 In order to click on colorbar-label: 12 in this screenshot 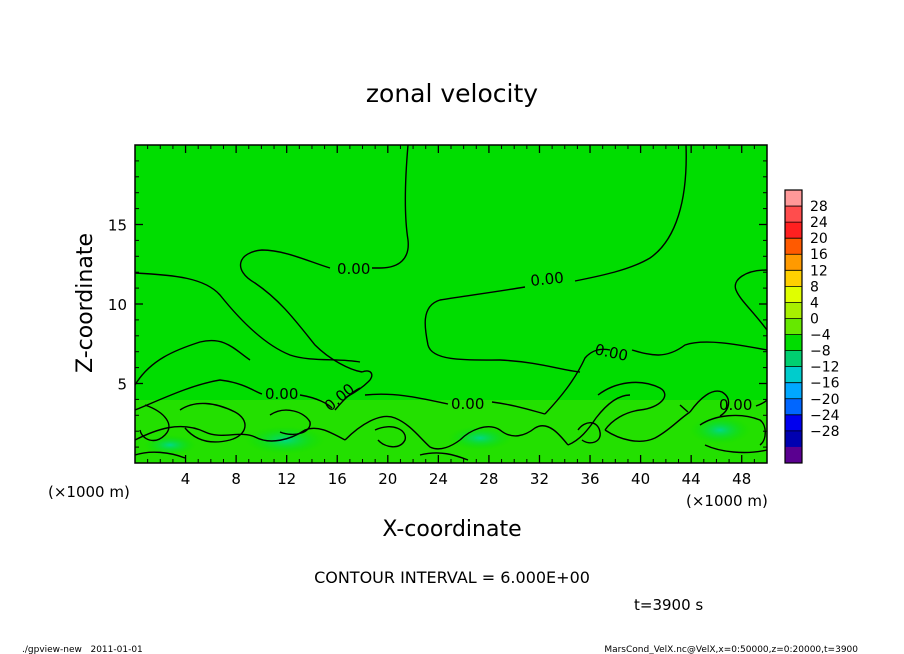, I will do `click(819, 271)`.